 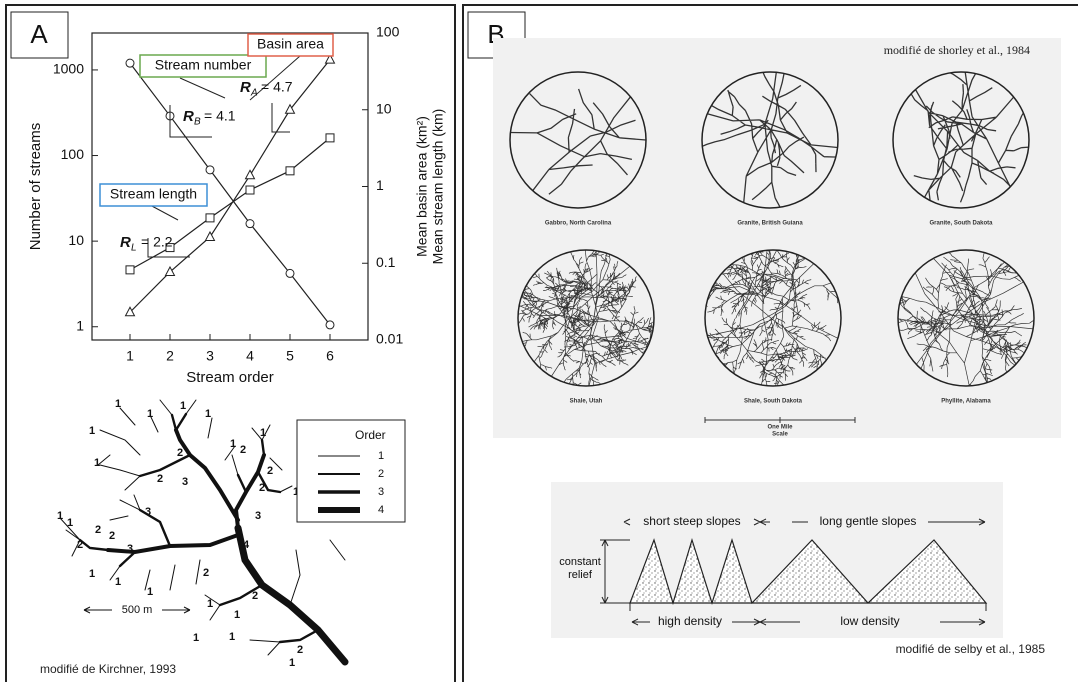 What do you see at coordinates (134, 248) in the screenshot?
I see `annotation-subscript: L` at bounding box center [134, 248].